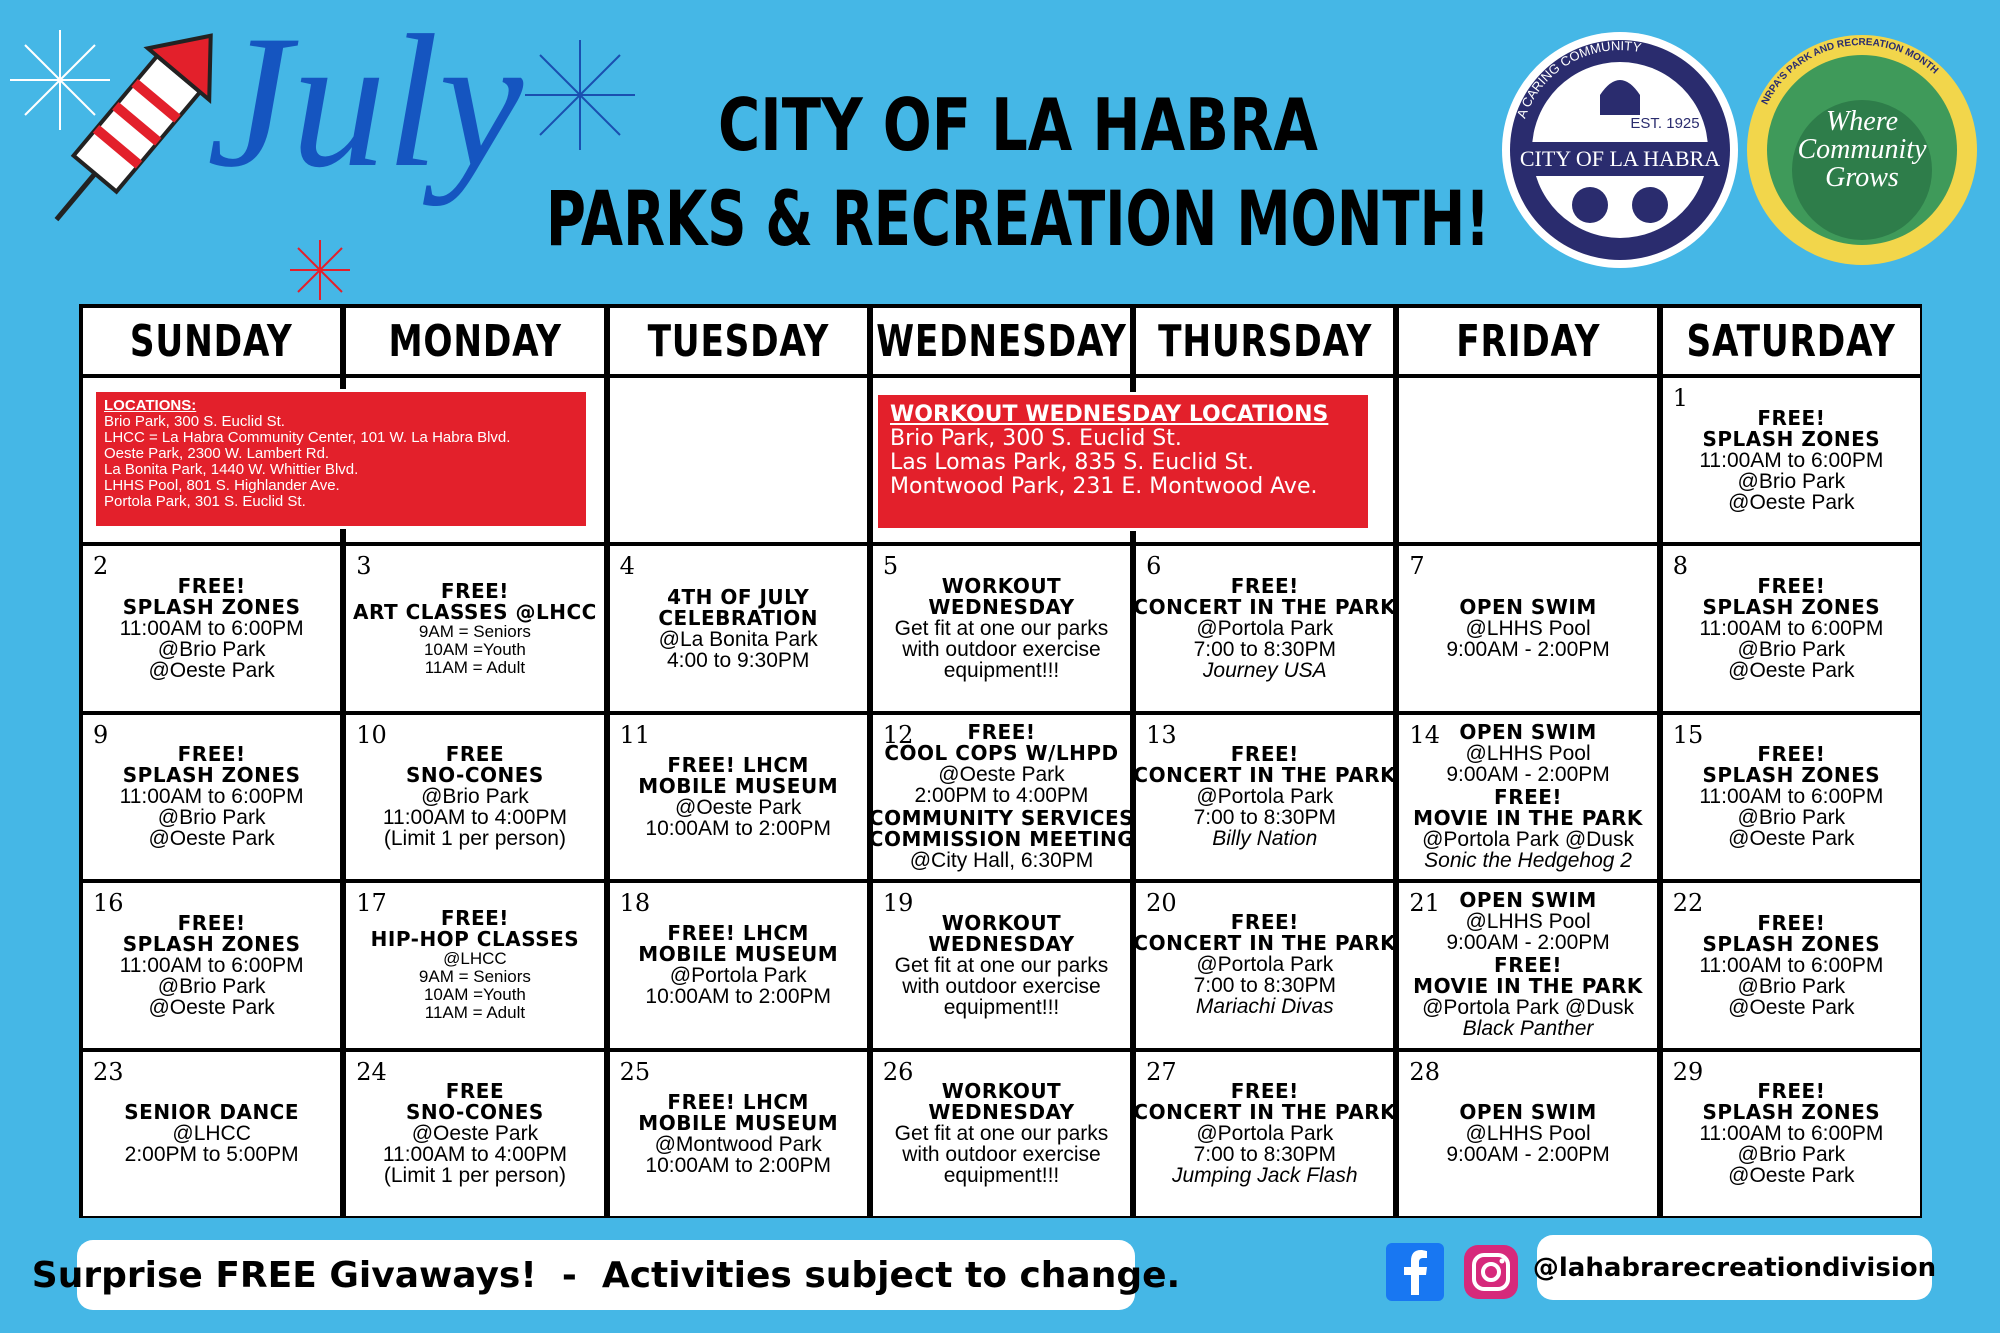 The height and width of the screenshot is (1333, 2000). I want to click on event-heading: MOVIE IN THE PARK, so click(1528, 817).